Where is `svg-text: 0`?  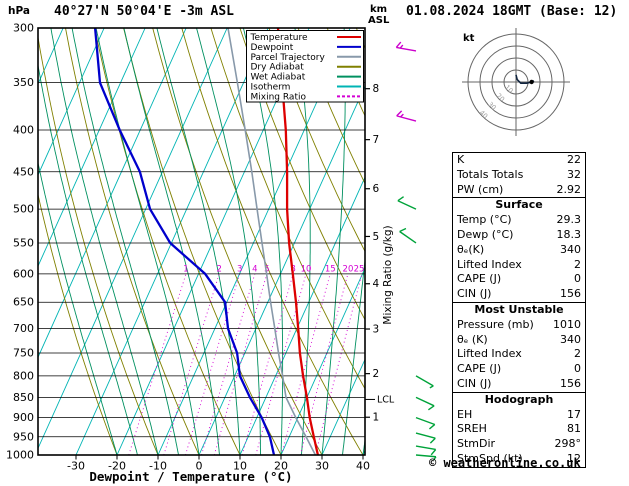
svg-text: 0 is located at coordinates (199, 466).